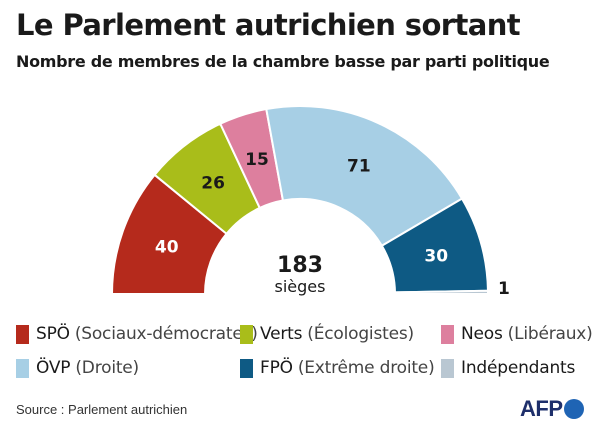 This screenshot has width=600, height=430. What do you see at coordinates (276, 368) in the screenshot?
I see `legend-name-fpo: FPÖ` at bounding box center [276, 368].